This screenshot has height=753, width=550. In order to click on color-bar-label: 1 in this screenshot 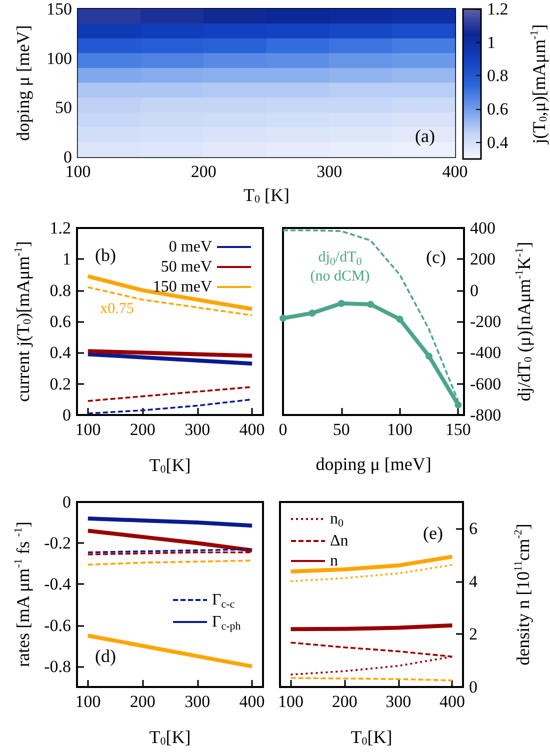, I will do `click(491, 42)`.